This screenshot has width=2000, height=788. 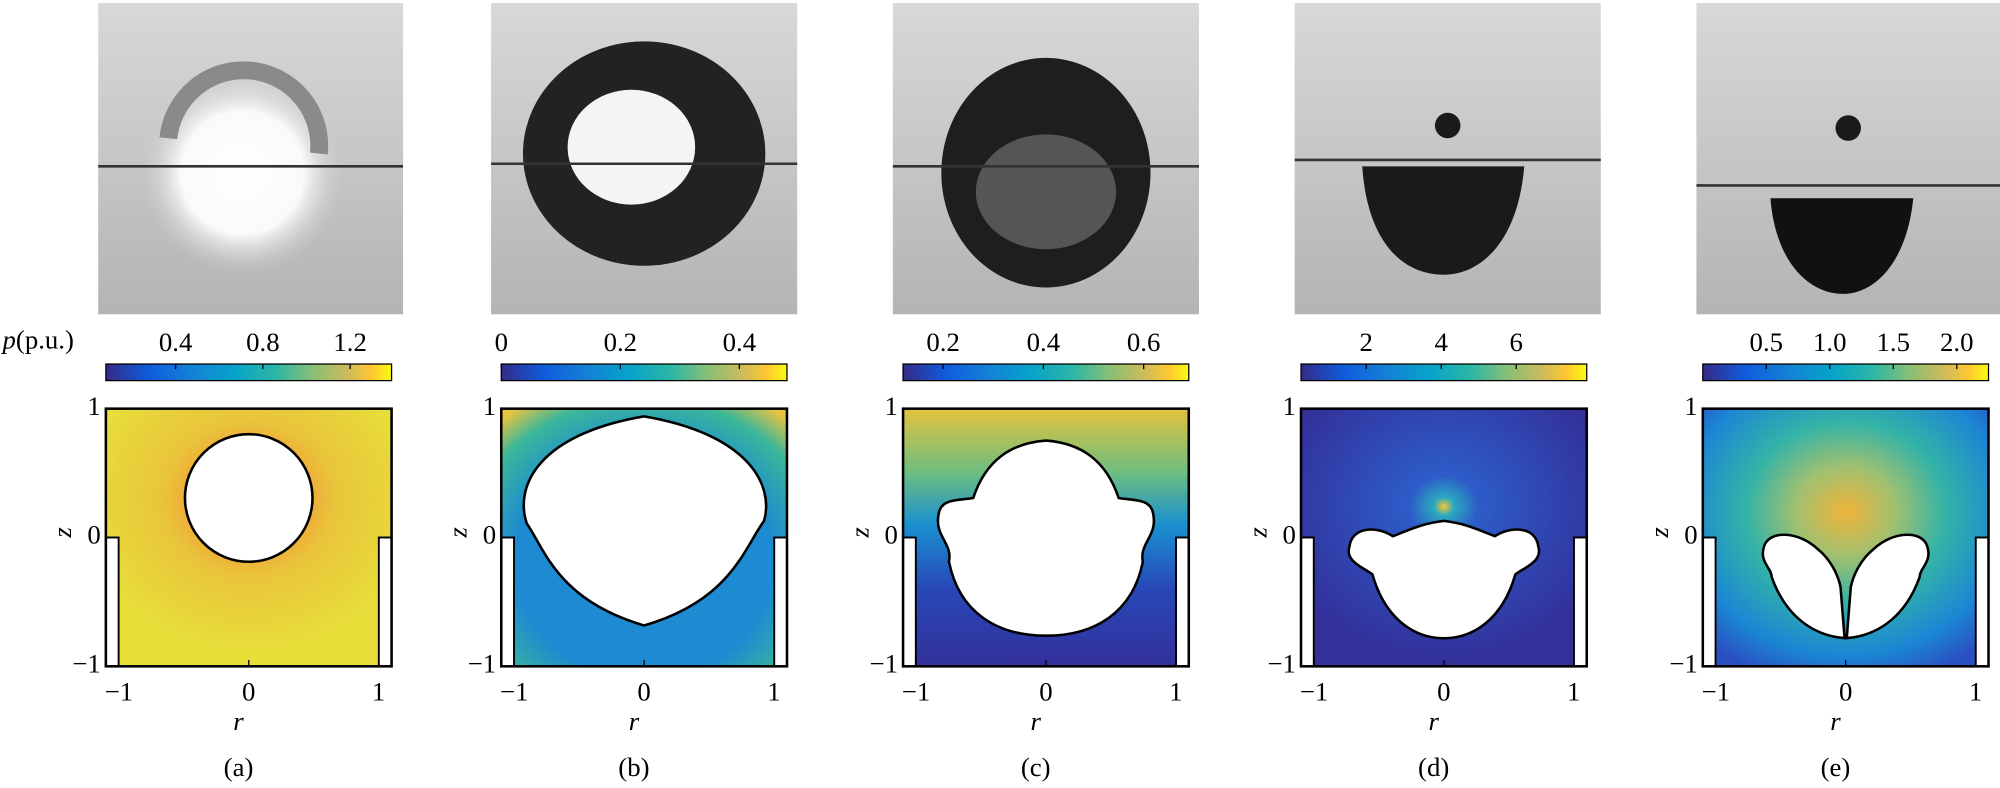 I want to click on panel: 0.5 1.0 1.5 2.0 −1 0 1 −1 0 1 r z (e), so click(x=1817, y=554).